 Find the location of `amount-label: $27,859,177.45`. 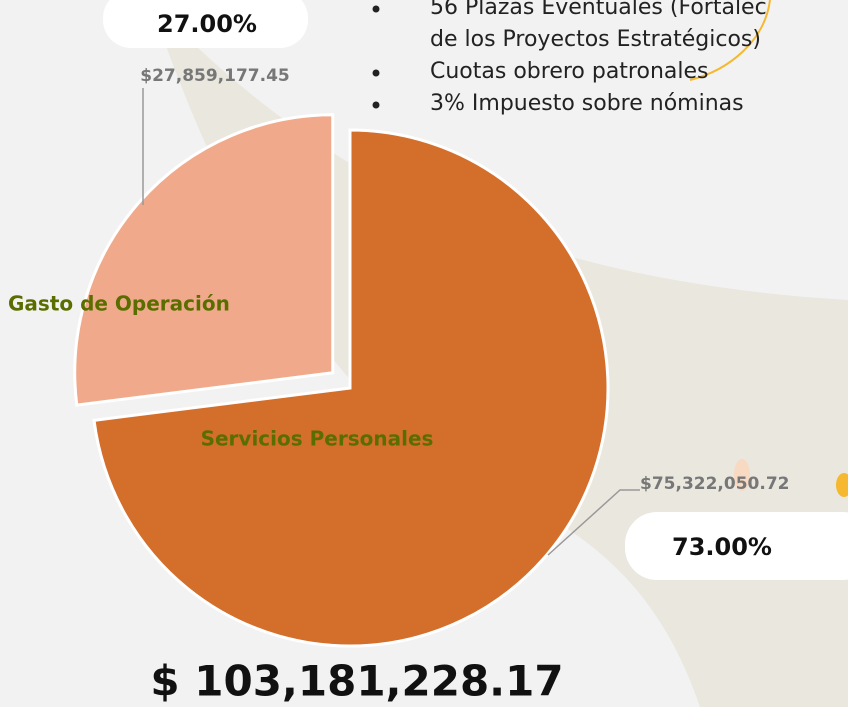

amount-label: $27,859,177.45 is located at coordinates (215, 76).